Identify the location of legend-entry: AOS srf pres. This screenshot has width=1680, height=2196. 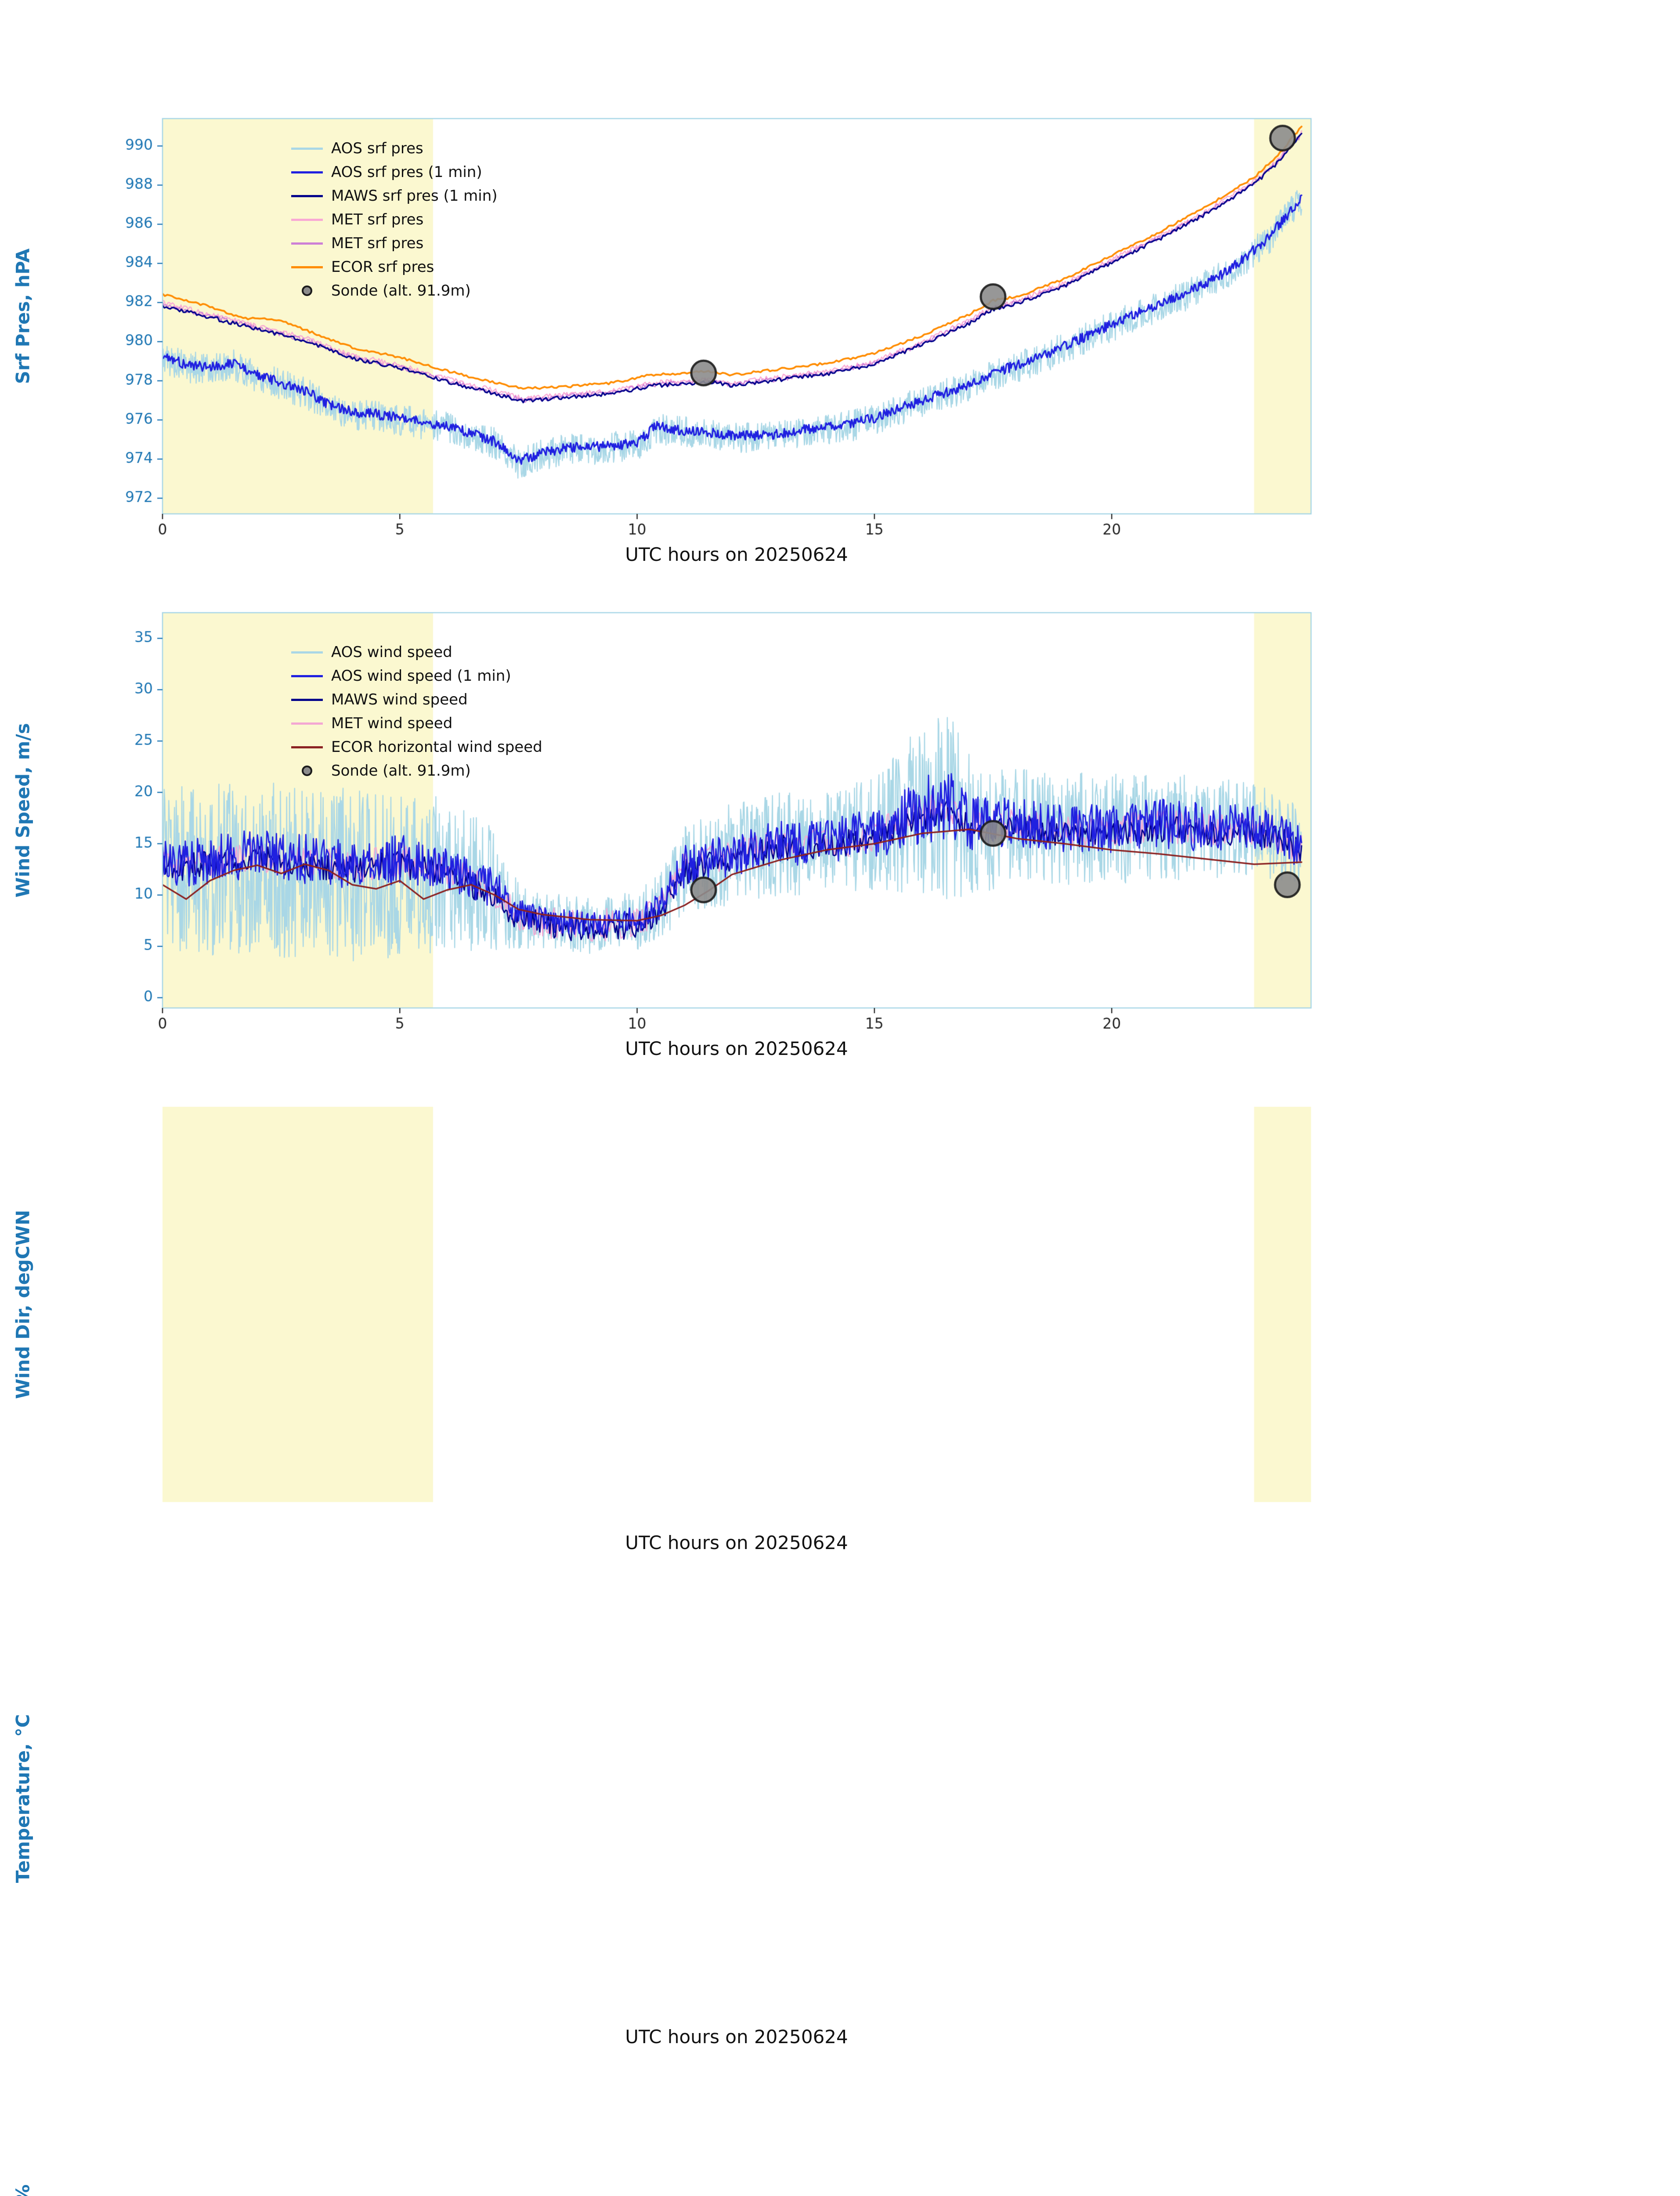
(394, 148).